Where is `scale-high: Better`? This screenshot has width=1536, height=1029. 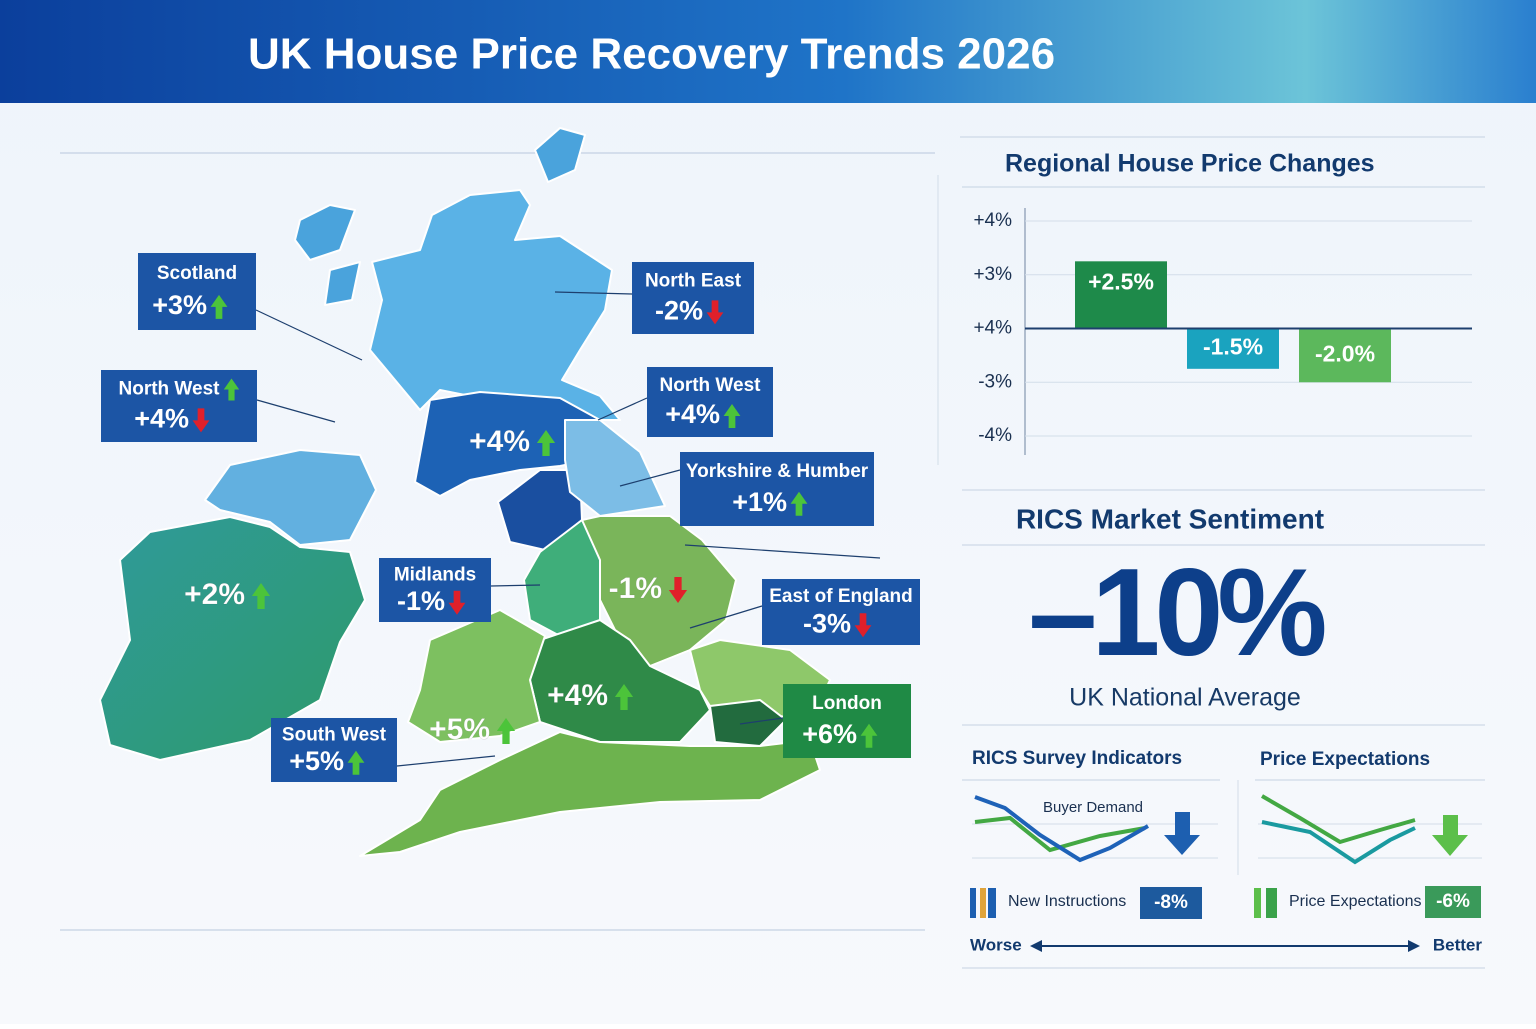 scale-high: Better is located at coordinates (1458, 944).